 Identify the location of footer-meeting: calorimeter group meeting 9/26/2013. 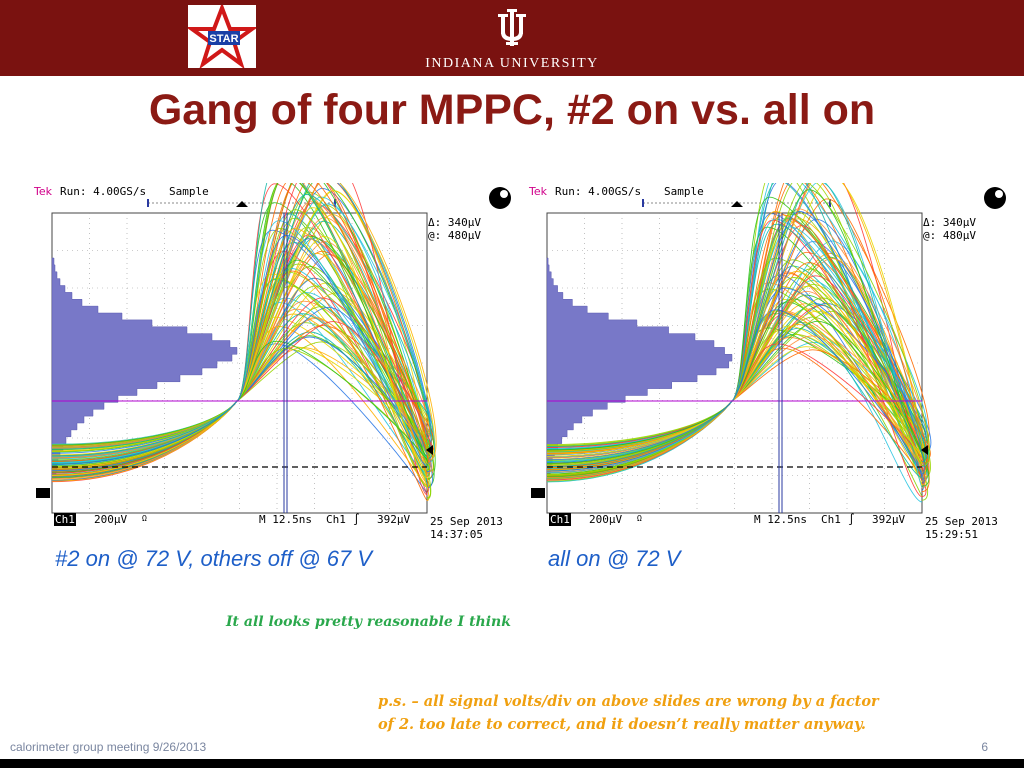
(108, 747).